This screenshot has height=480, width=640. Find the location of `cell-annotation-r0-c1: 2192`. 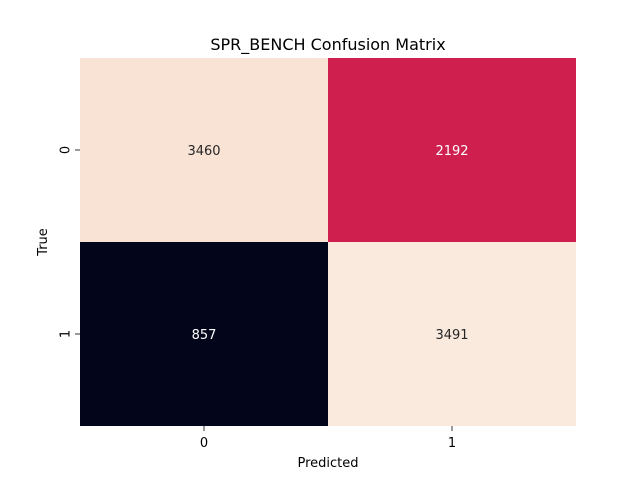

cell-annotation-r0-c1: 2192 is located at coordinates (451, 151).